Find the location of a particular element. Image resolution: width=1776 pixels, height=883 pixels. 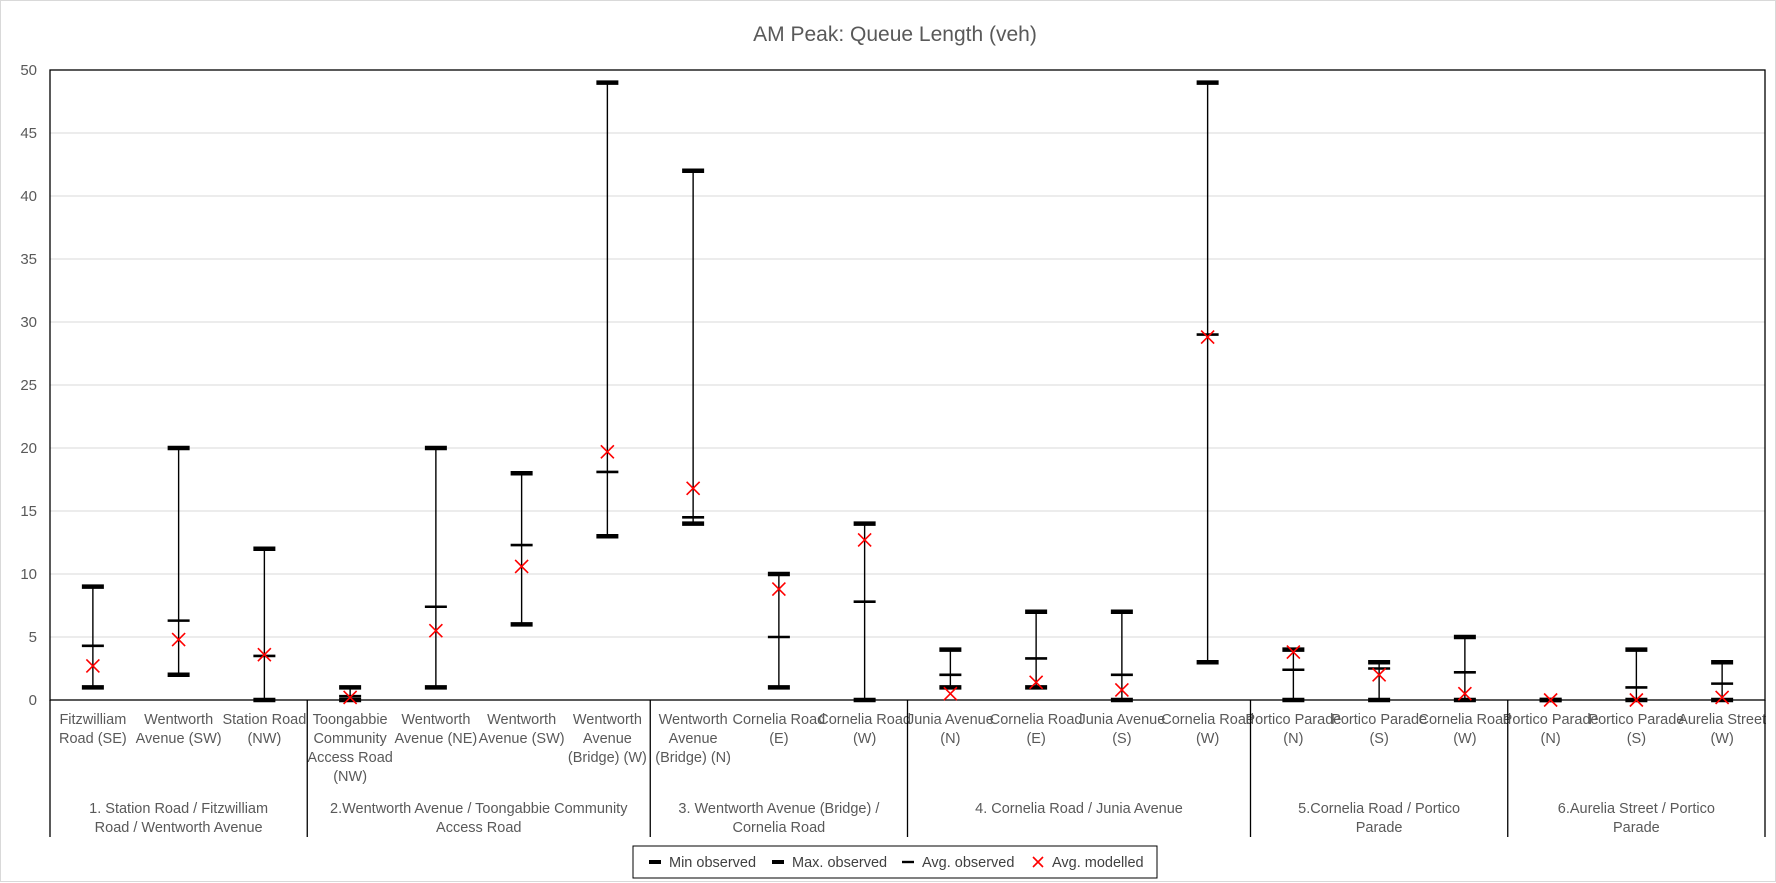

legend-box is located at coordinates (895, 862).